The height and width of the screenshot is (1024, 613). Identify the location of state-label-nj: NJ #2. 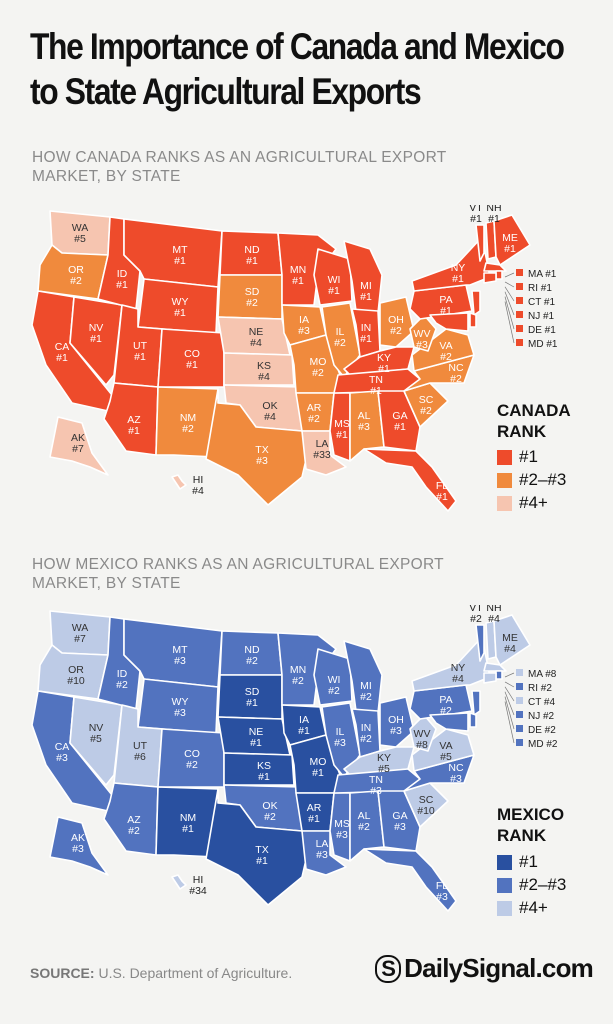
(541, 716).